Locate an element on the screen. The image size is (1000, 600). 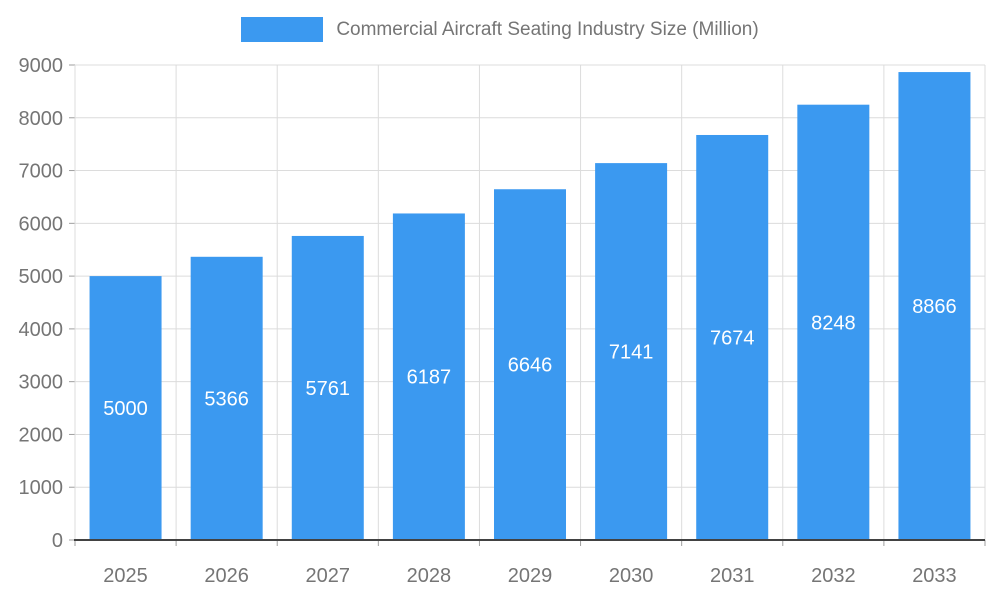
y-axis-label-6000: 6000 is located at coordinates (41, 224).